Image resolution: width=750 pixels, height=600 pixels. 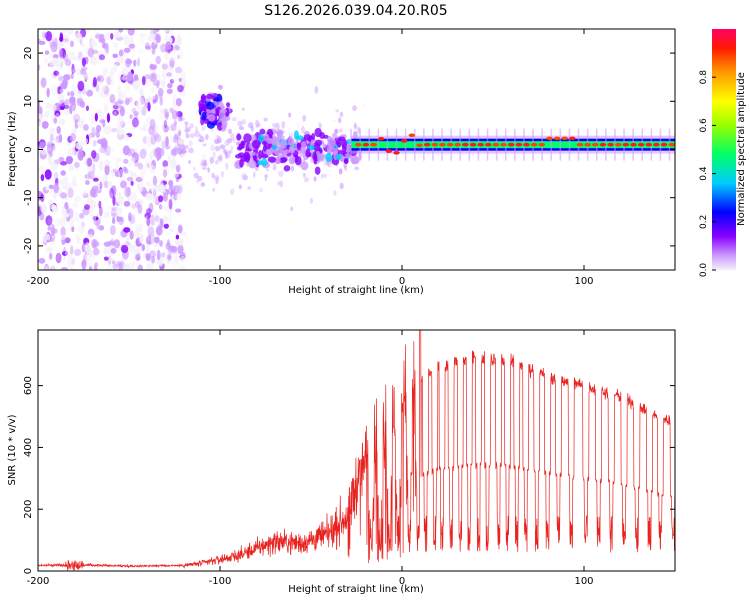 What do you see at coordinates (28, 149) in the screenshot?
I see `spectrogram-ytick-label: 0` at bounding box center [28, 149].